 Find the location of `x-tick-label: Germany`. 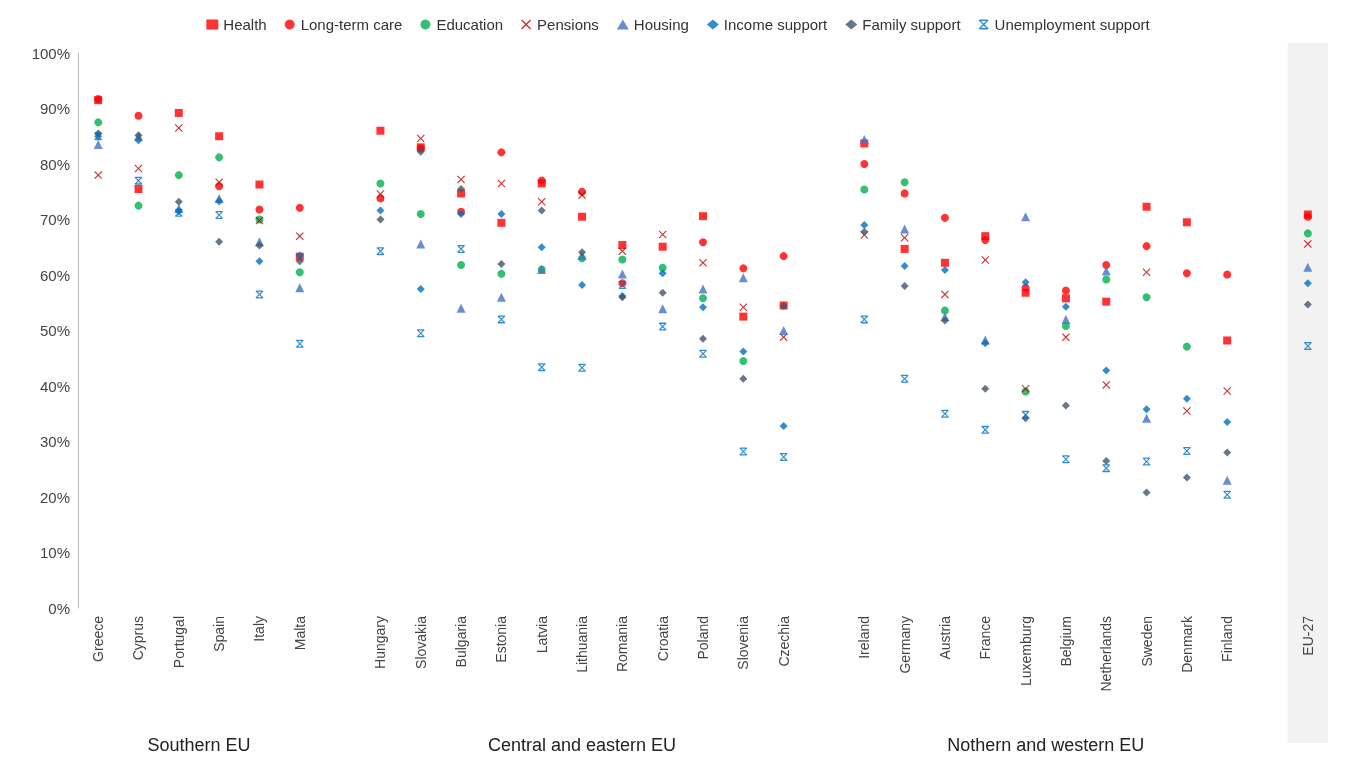

x-tick-label: Germany is located at coordinates (904, 645).